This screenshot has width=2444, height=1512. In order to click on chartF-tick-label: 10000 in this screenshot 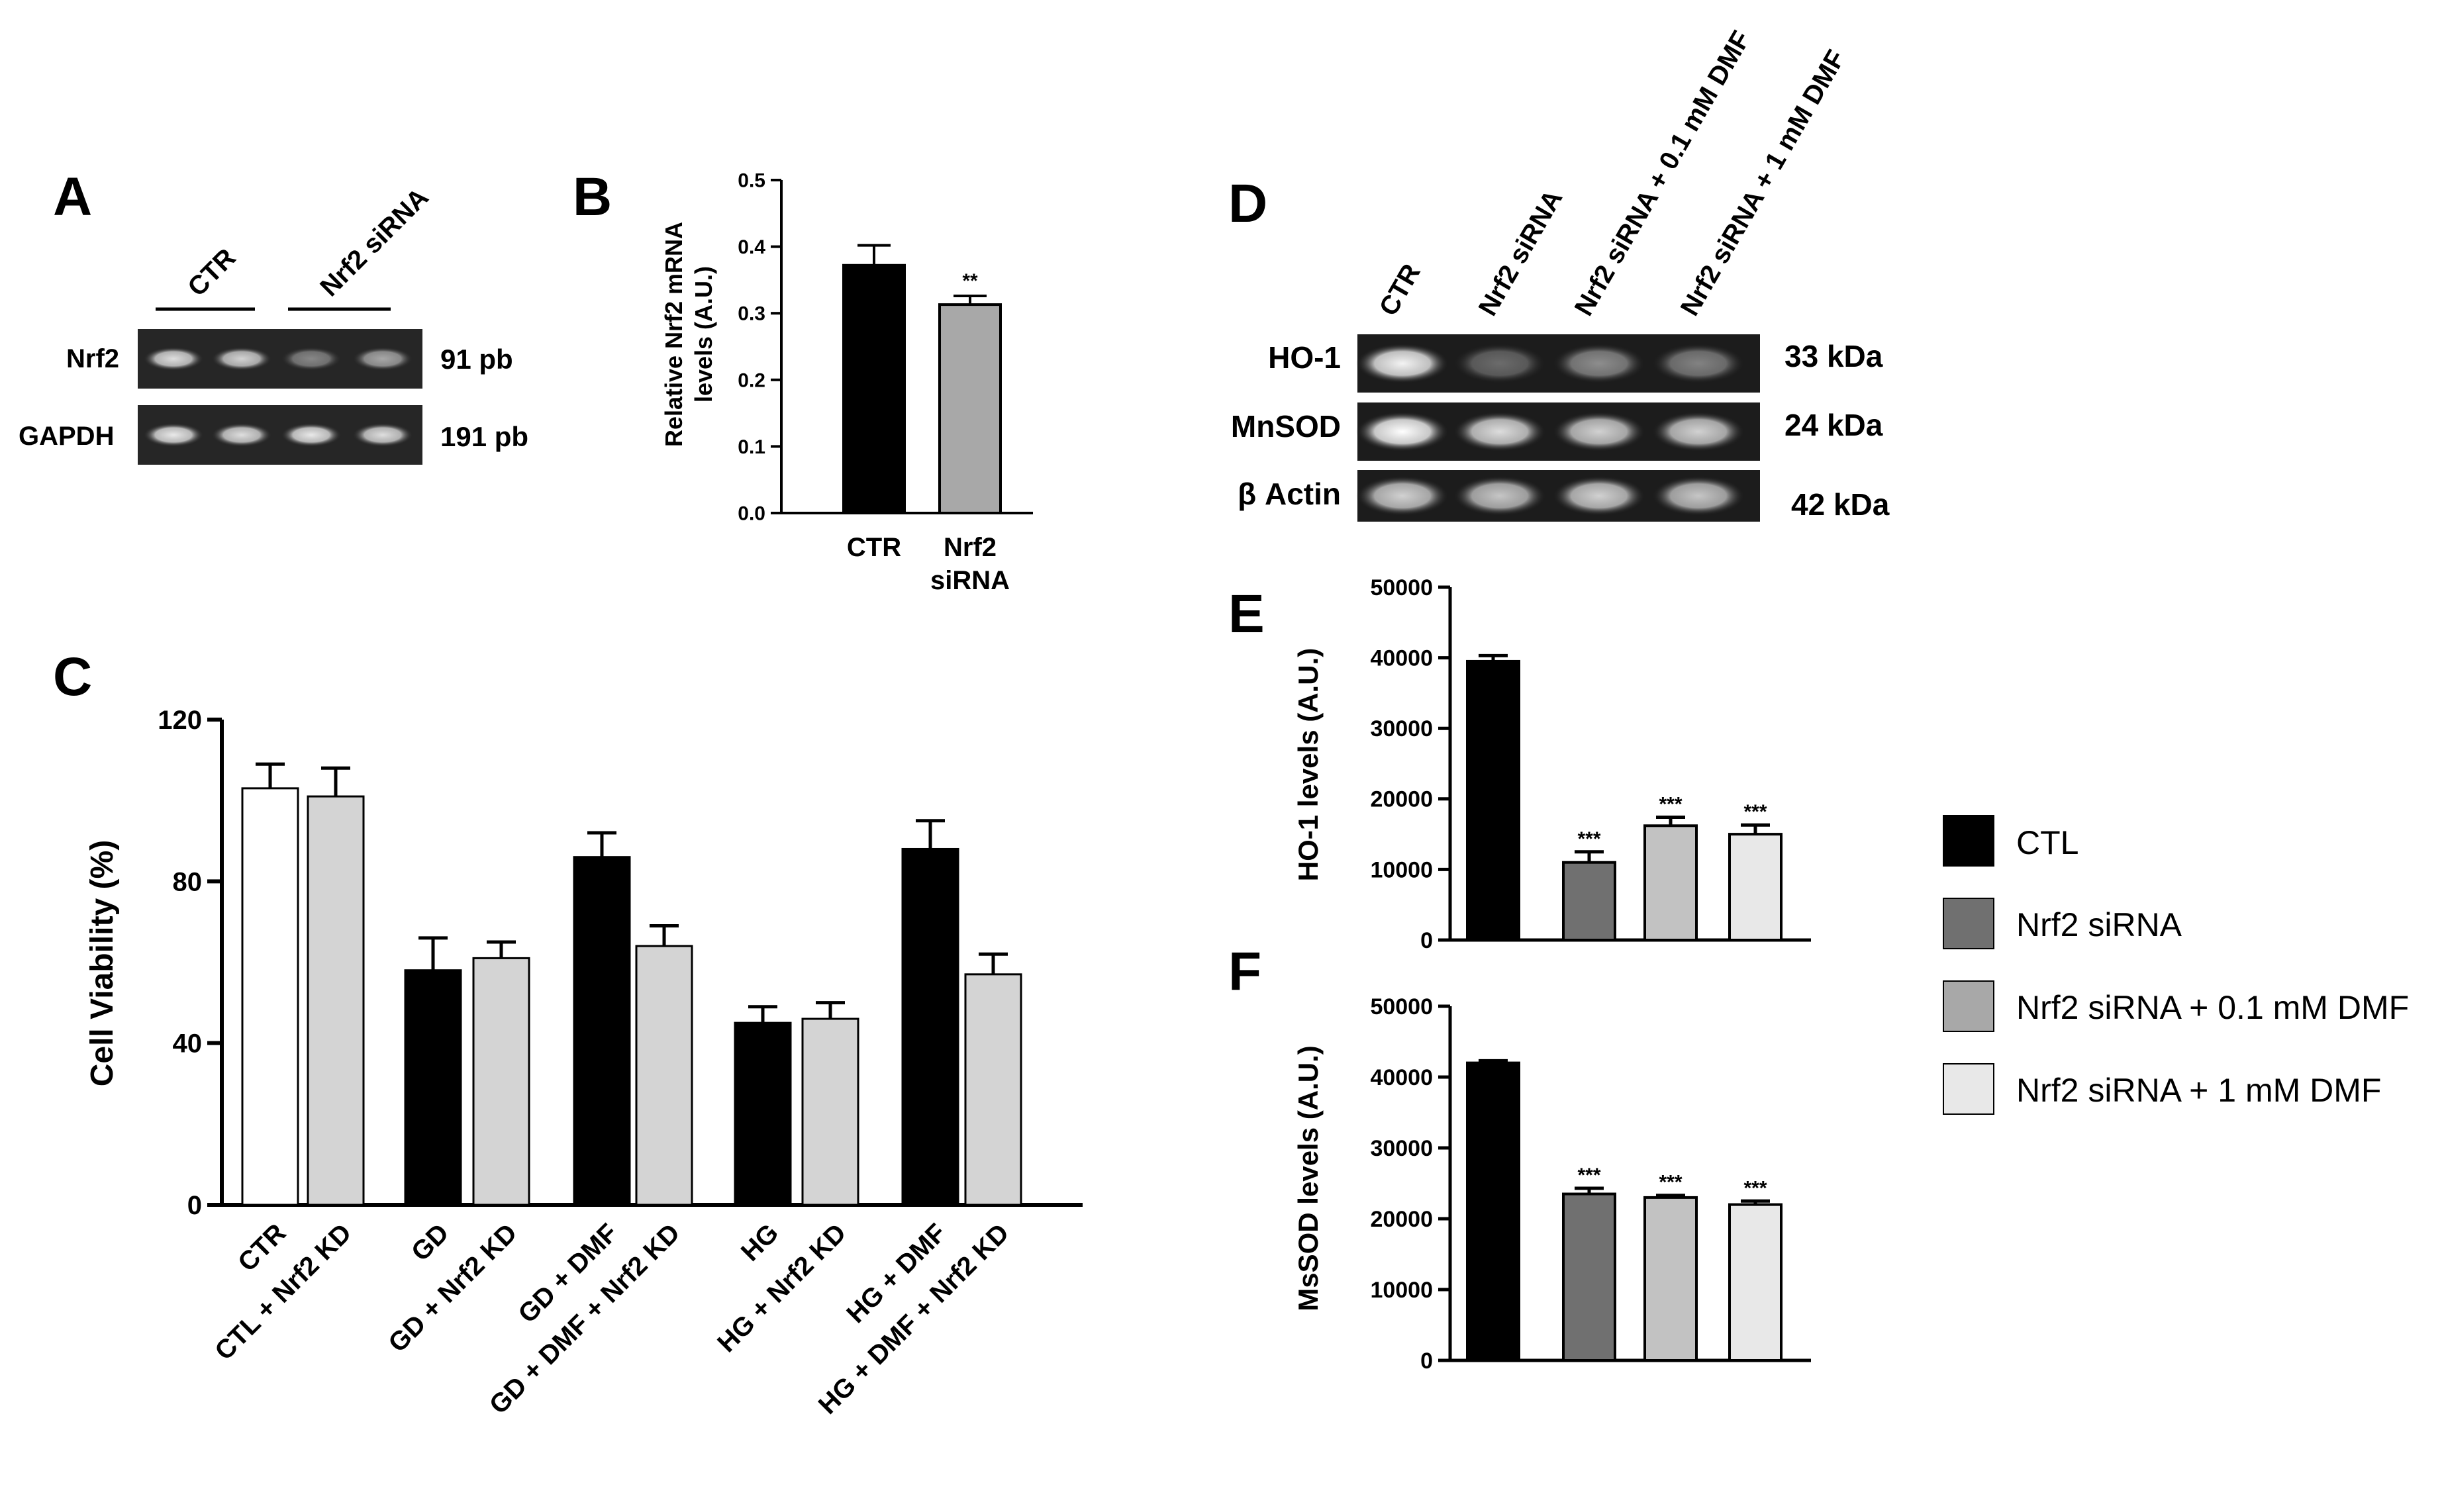, I will do `click(1401, 1291)`.